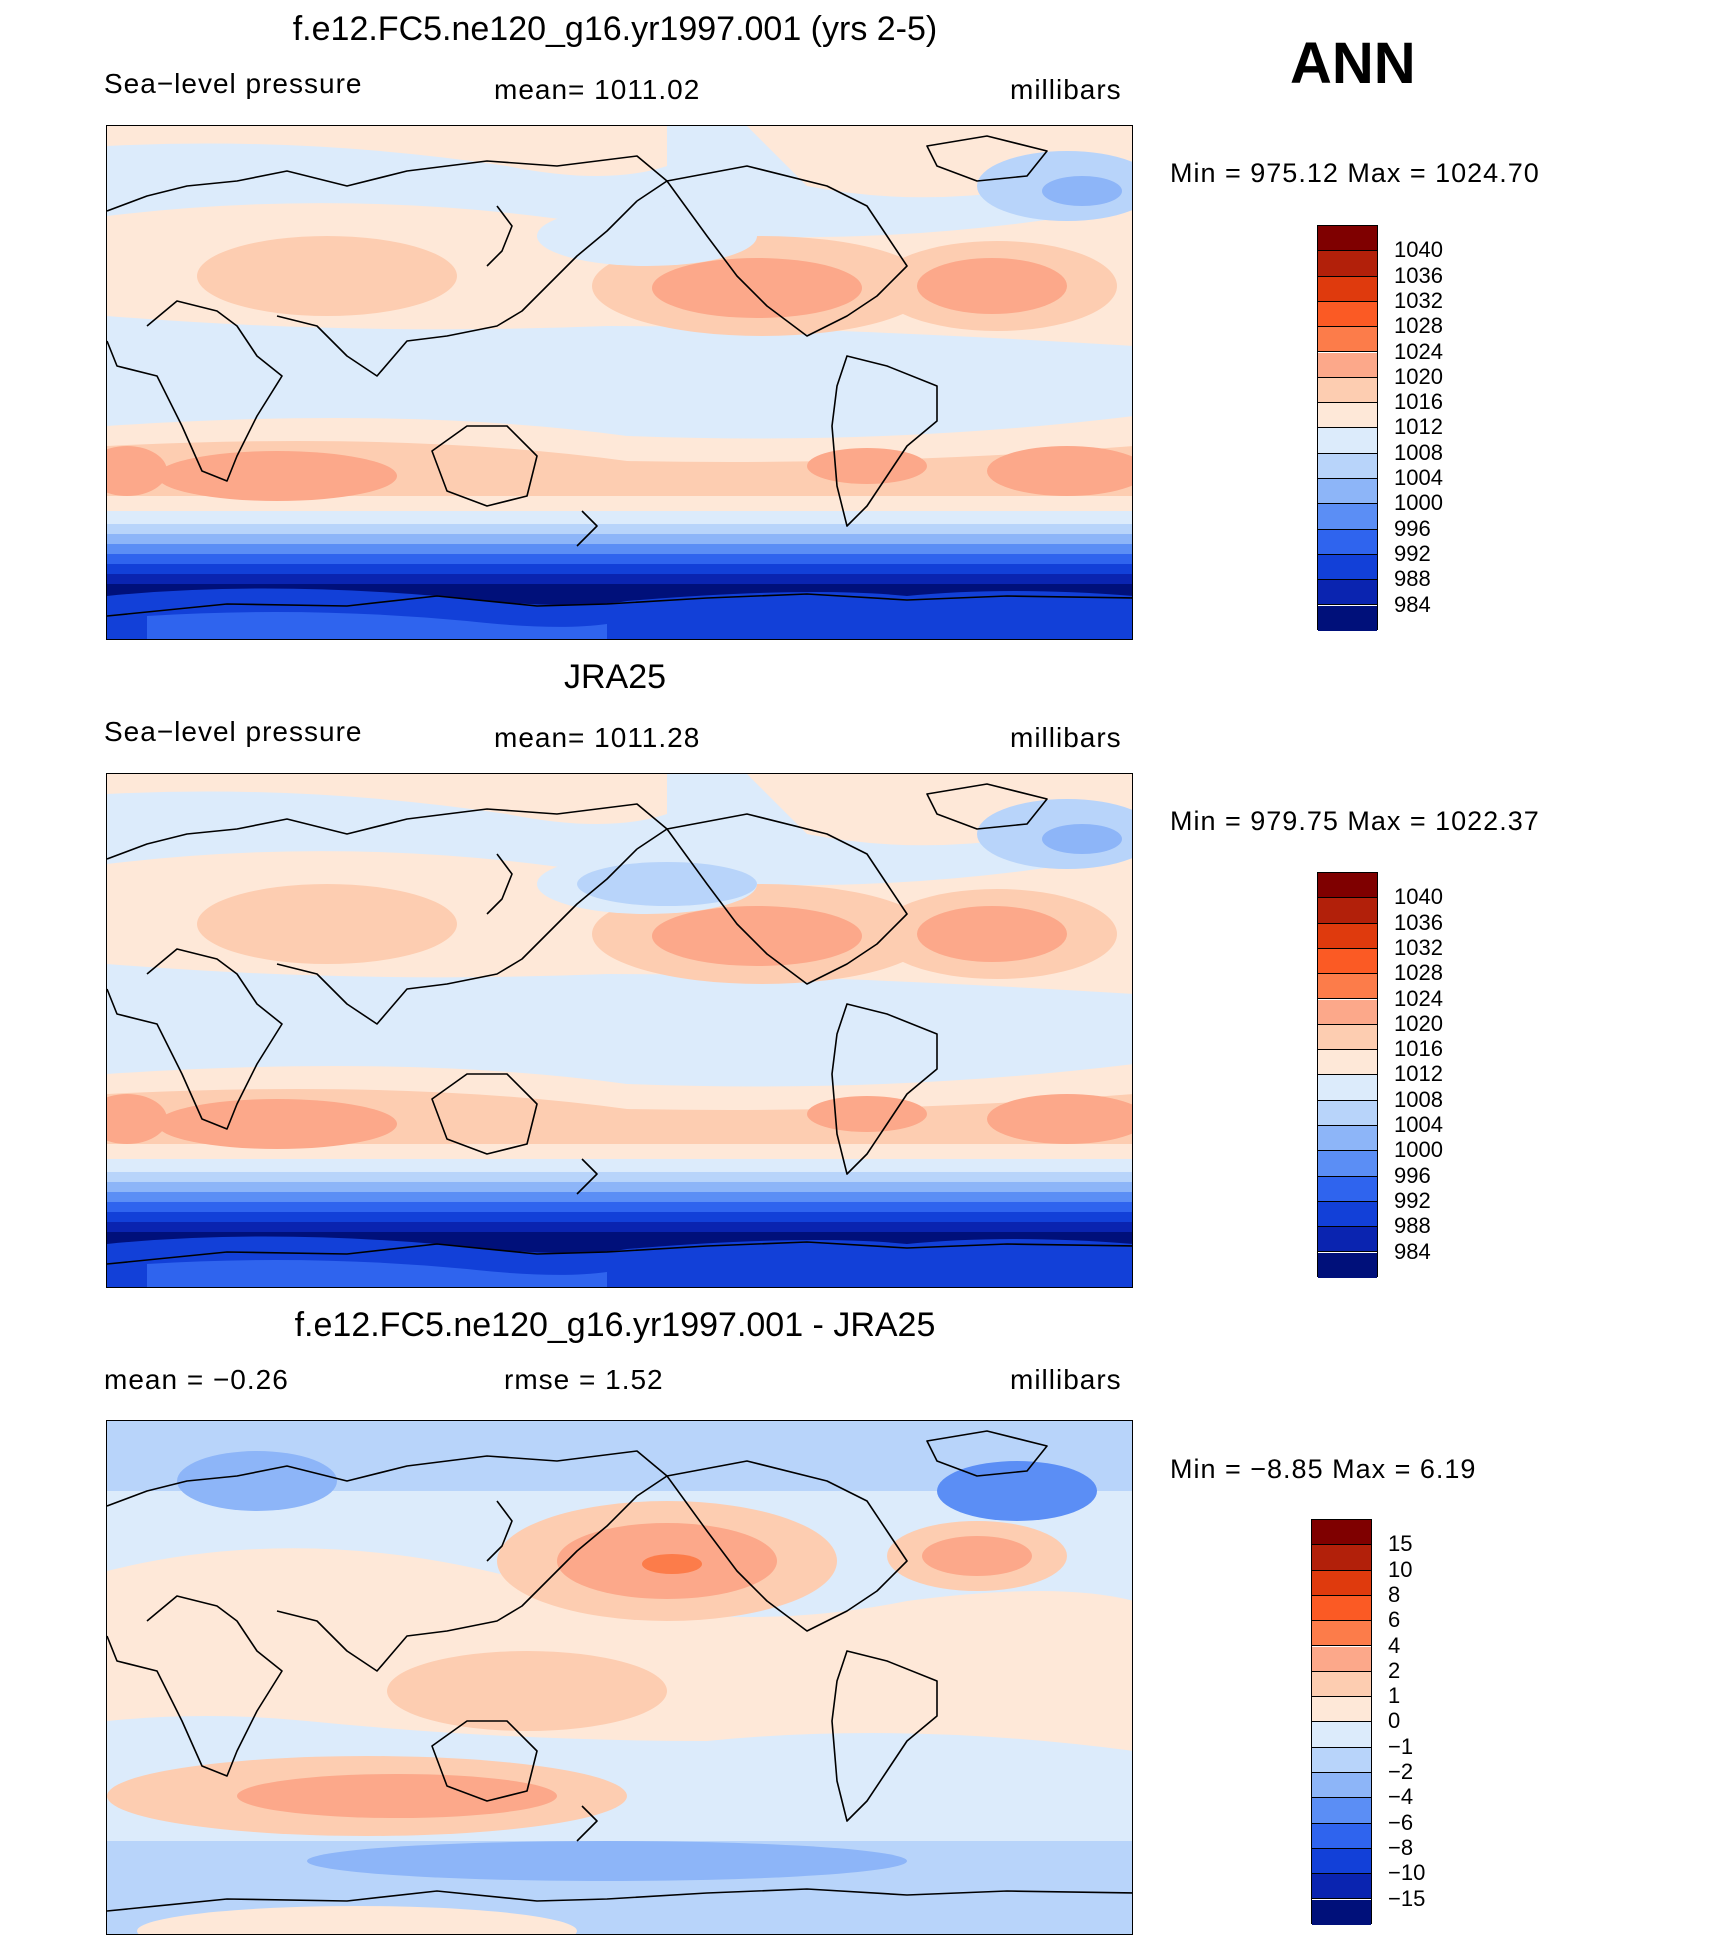 The width and height of the screenshot is (1710, 1941). What do you see at coordinates (1394, 1594) in the screenshot?
I see `colorbar-tick-label: 8` at bounding box center [1394, 1594].